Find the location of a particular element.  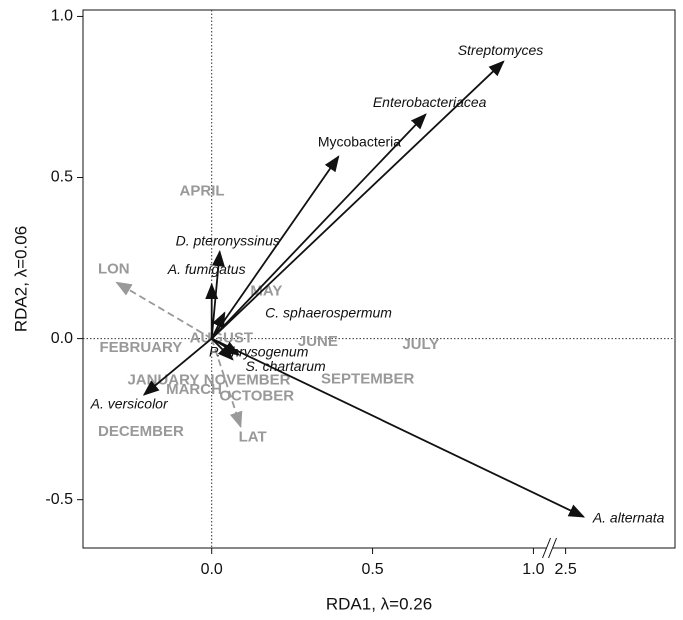

site-label: JULY is located at coordinates (420, 344).